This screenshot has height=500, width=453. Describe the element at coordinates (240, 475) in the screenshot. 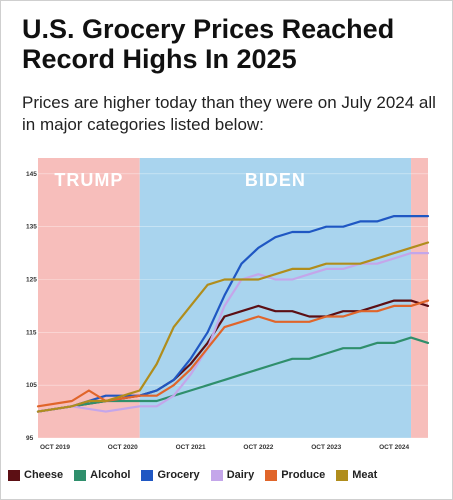

I see `legend-label: Dairy` at that location.